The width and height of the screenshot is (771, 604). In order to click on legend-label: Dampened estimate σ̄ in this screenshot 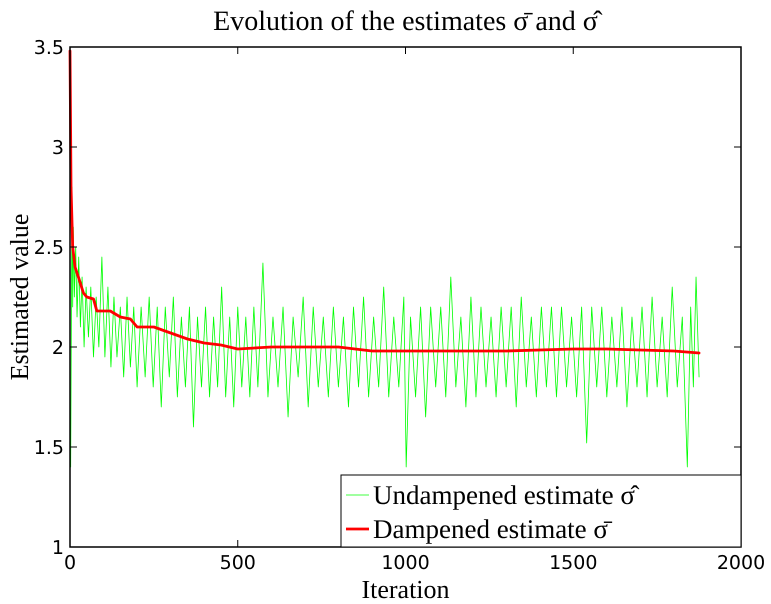, I will do `click(493, 529)`.